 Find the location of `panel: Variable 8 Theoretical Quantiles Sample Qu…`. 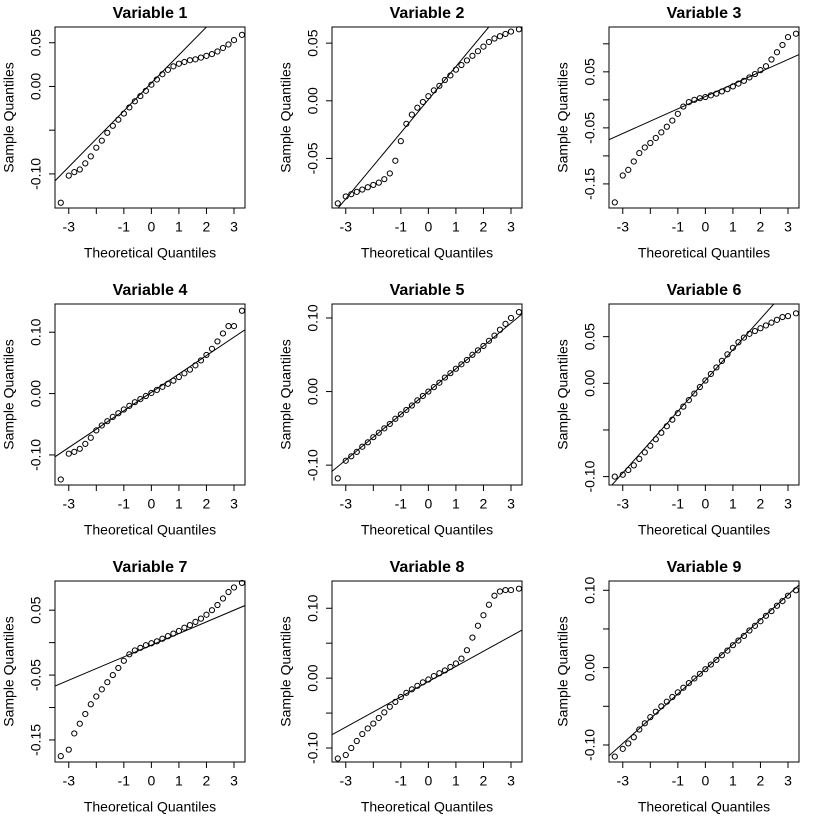

panel: Variable 8 Theoretical Quantiles Sample Qu… is located at coordinates (400, 687).